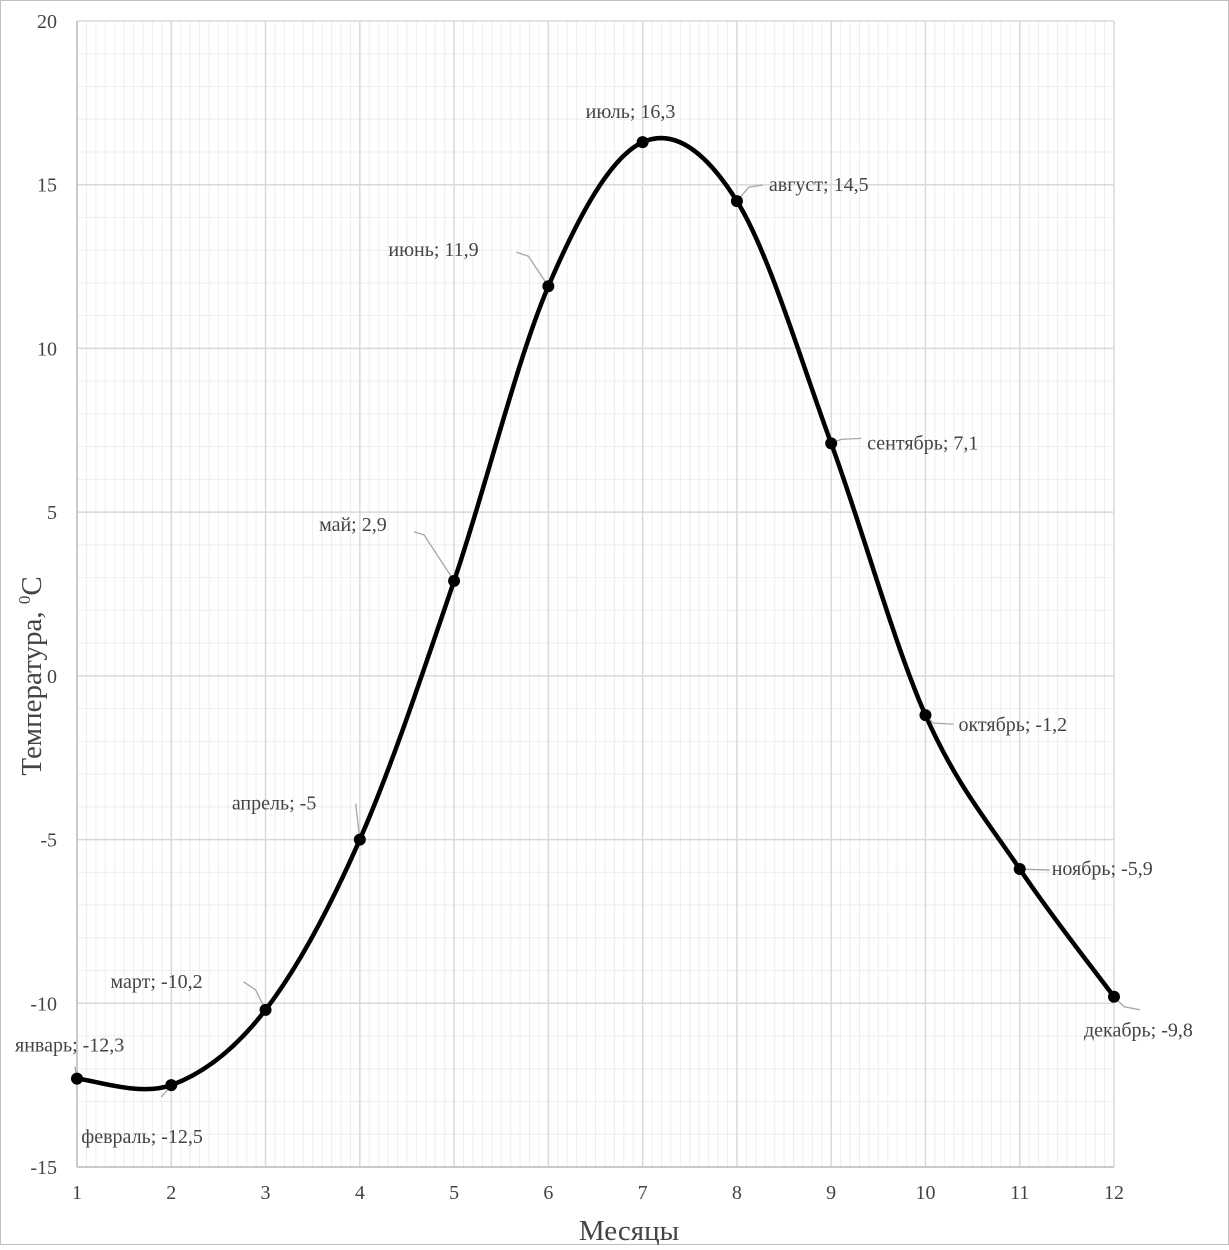 This screenshot has height=1250, width=1229. Describe the element at coordinates (142, 1137) in the screenshot. I see `data-point-label: февраль; -12,5` at that location.